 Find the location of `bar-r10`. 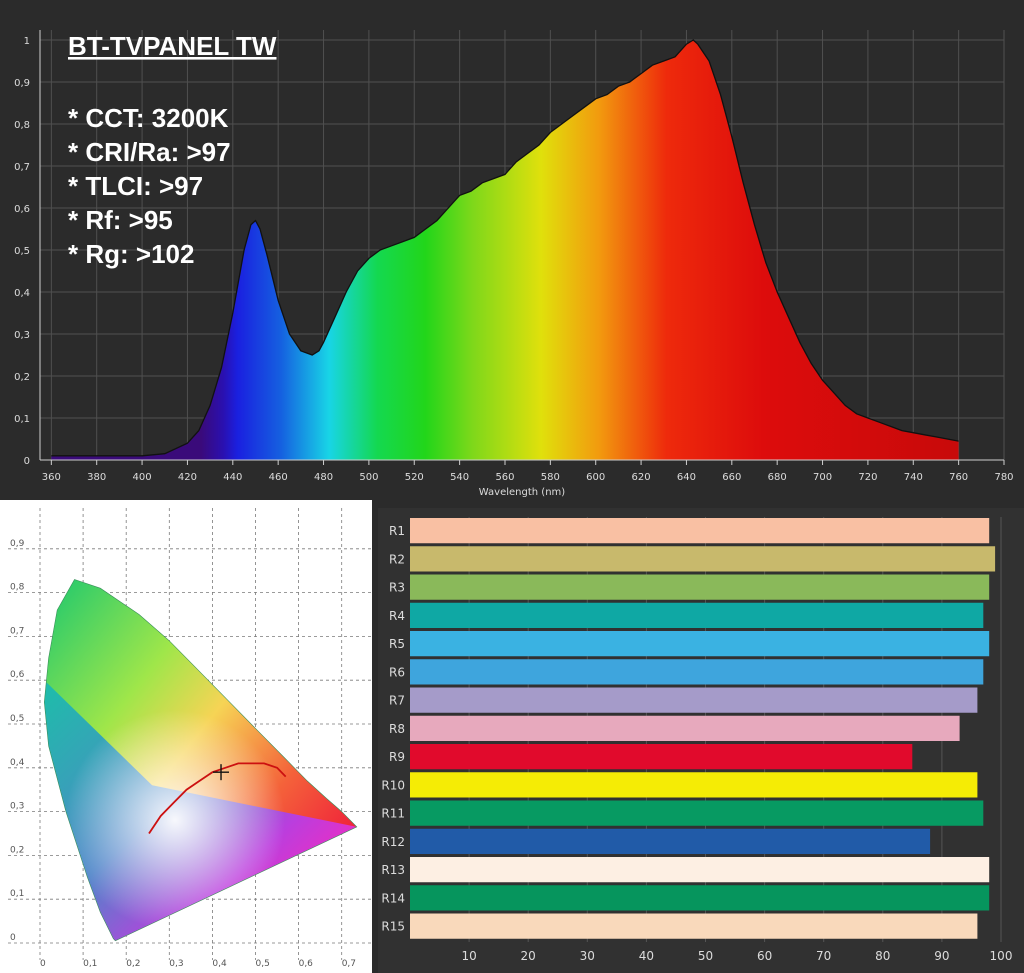

bar-r10 is located at coordinates (694, 785).